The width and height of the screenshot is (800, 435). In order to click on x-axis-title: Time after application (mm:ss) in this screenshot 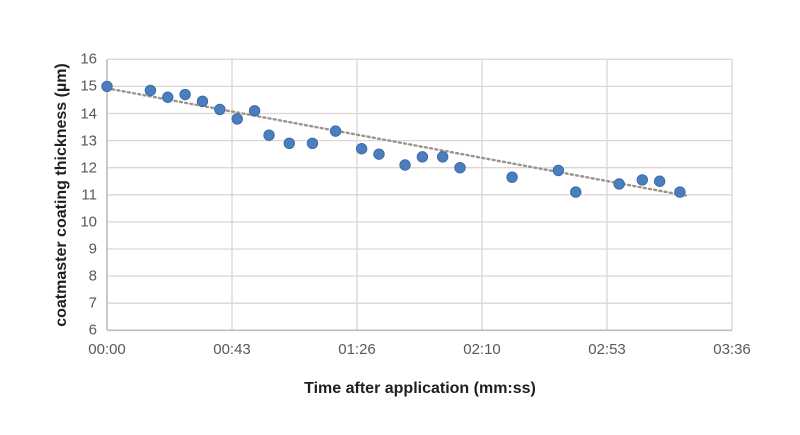, I will do `click(420, 388)`.